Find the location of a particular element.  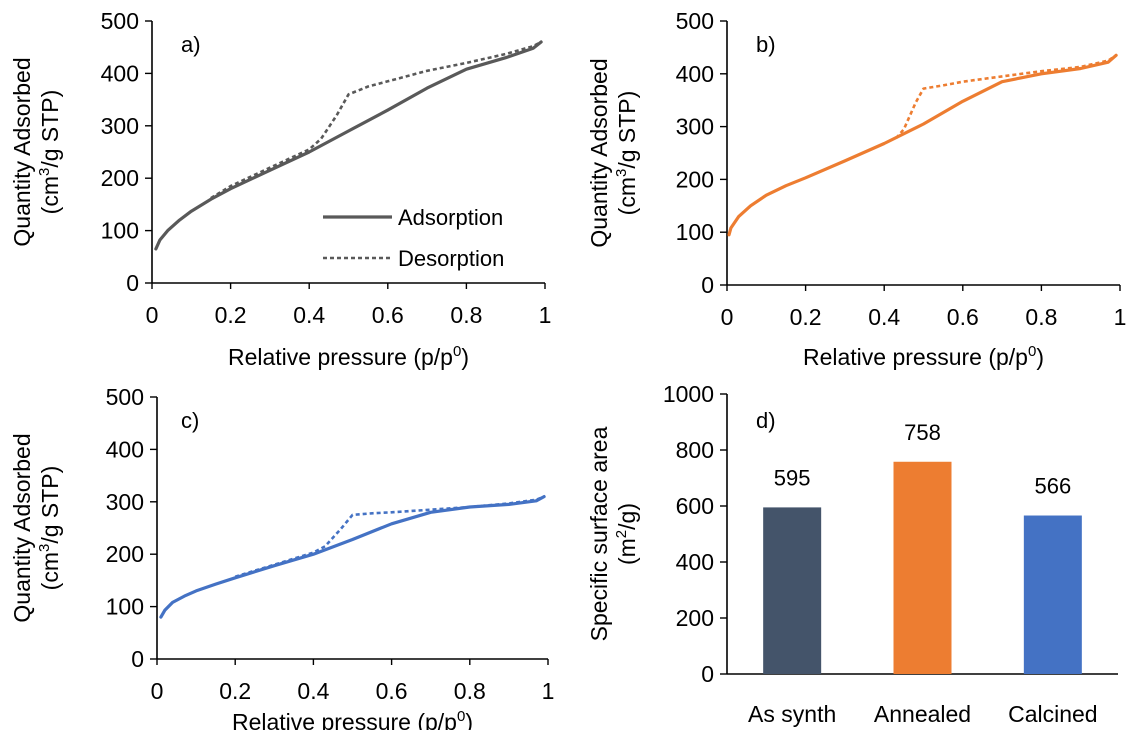

legend-label-adsorption: Adsorption is located at coordinates (450, 217).